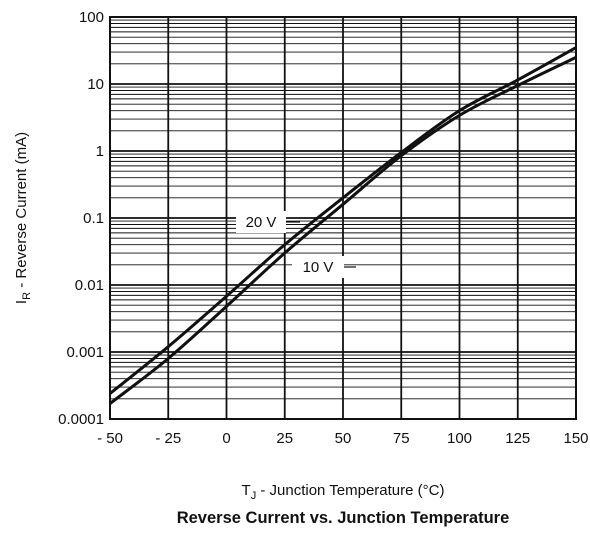 This screenshot has height=536, width=590. What do you see at coordinates (168, 438) in the screenshot?
I see `x-tick-label: - 25` at bounding box center [168, 438].